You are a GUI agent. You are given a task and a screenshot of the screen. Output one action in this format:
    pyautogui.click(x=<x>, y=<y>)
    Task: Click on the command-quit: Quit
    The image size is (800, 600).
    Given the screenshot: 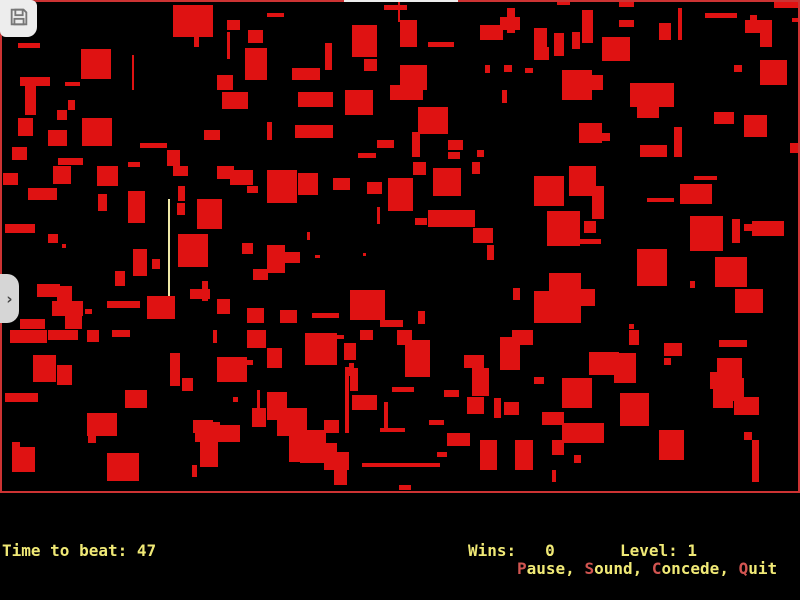 What is the action you would take?
    pyautogui.click(x=758, y=568)
    